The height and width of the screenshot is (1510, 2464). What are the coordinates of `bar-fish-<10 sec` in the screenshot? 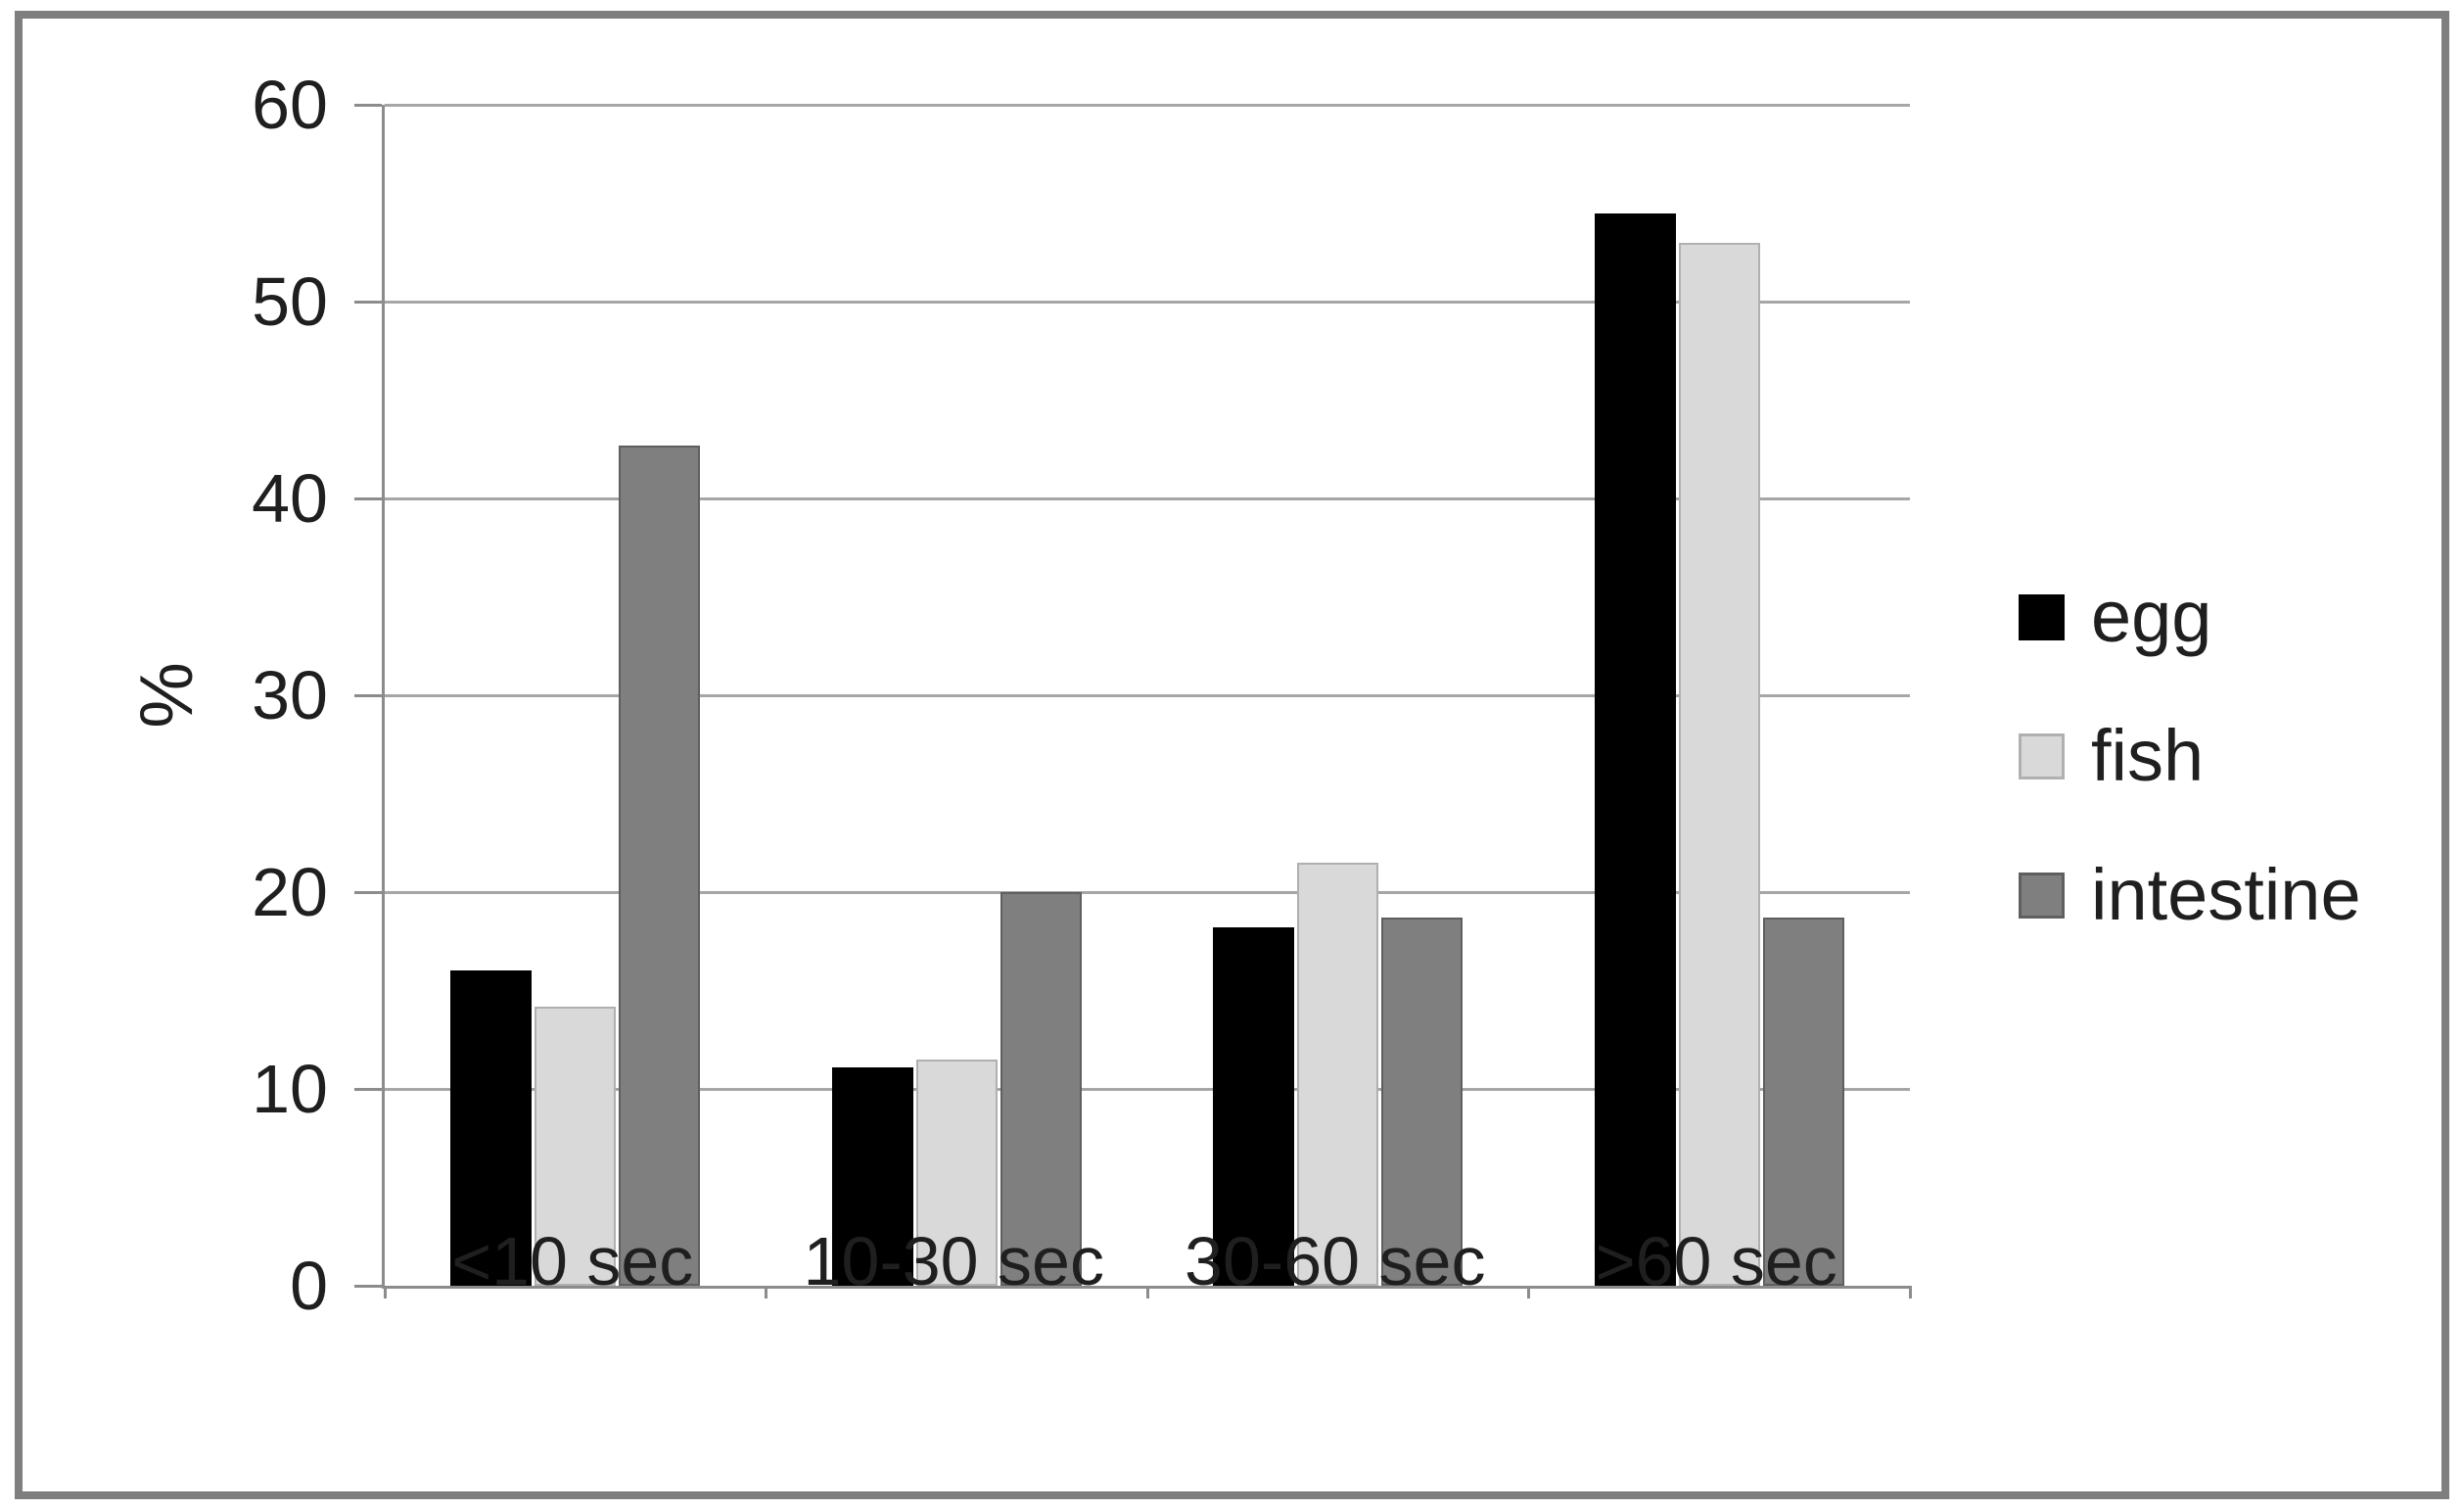 It's located at (576, 1146).